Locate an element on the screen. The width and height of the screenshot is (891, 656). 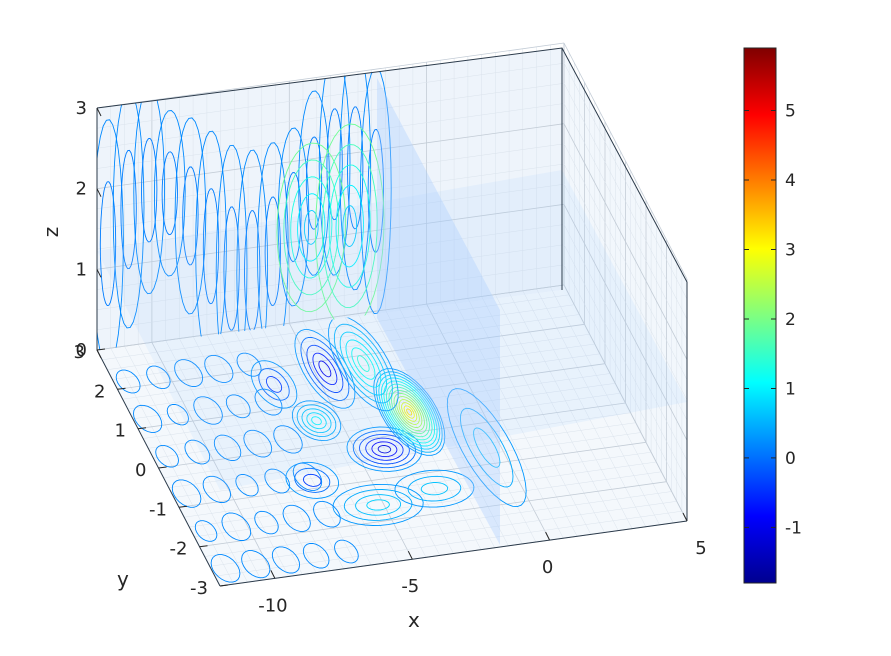
y-tick-label: 3 is located at coordinates (79, 352).